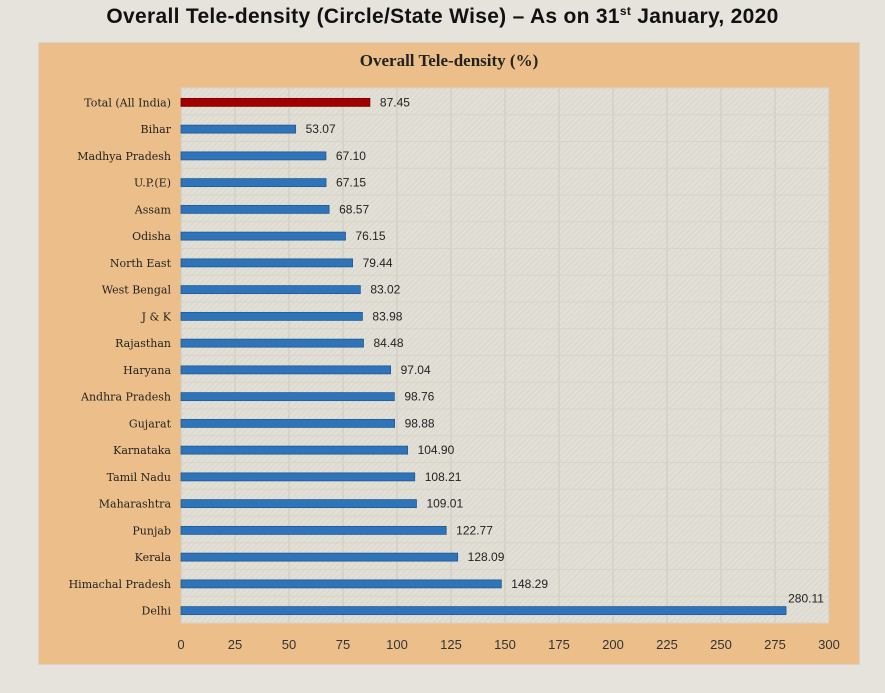 The width and height of the screenshot is (885, 693). What do you see at coordinates (387, 316) in the screenshot?
I see `data-label: 83.98` at bounding box center [387, 316].